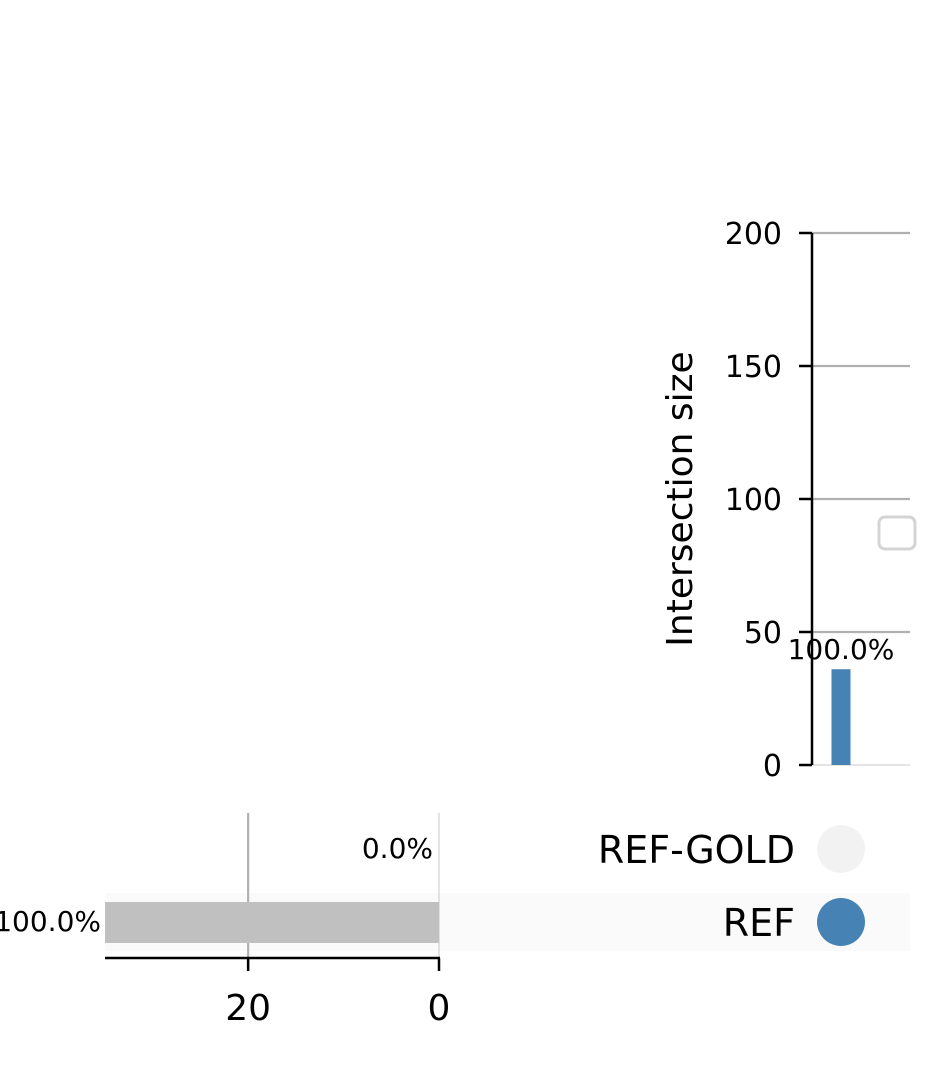  What do you see at coordinates (696, 886) in the screenshot?
I see `set-names: REF-GOLD REF` at bounding box center [696, 886].